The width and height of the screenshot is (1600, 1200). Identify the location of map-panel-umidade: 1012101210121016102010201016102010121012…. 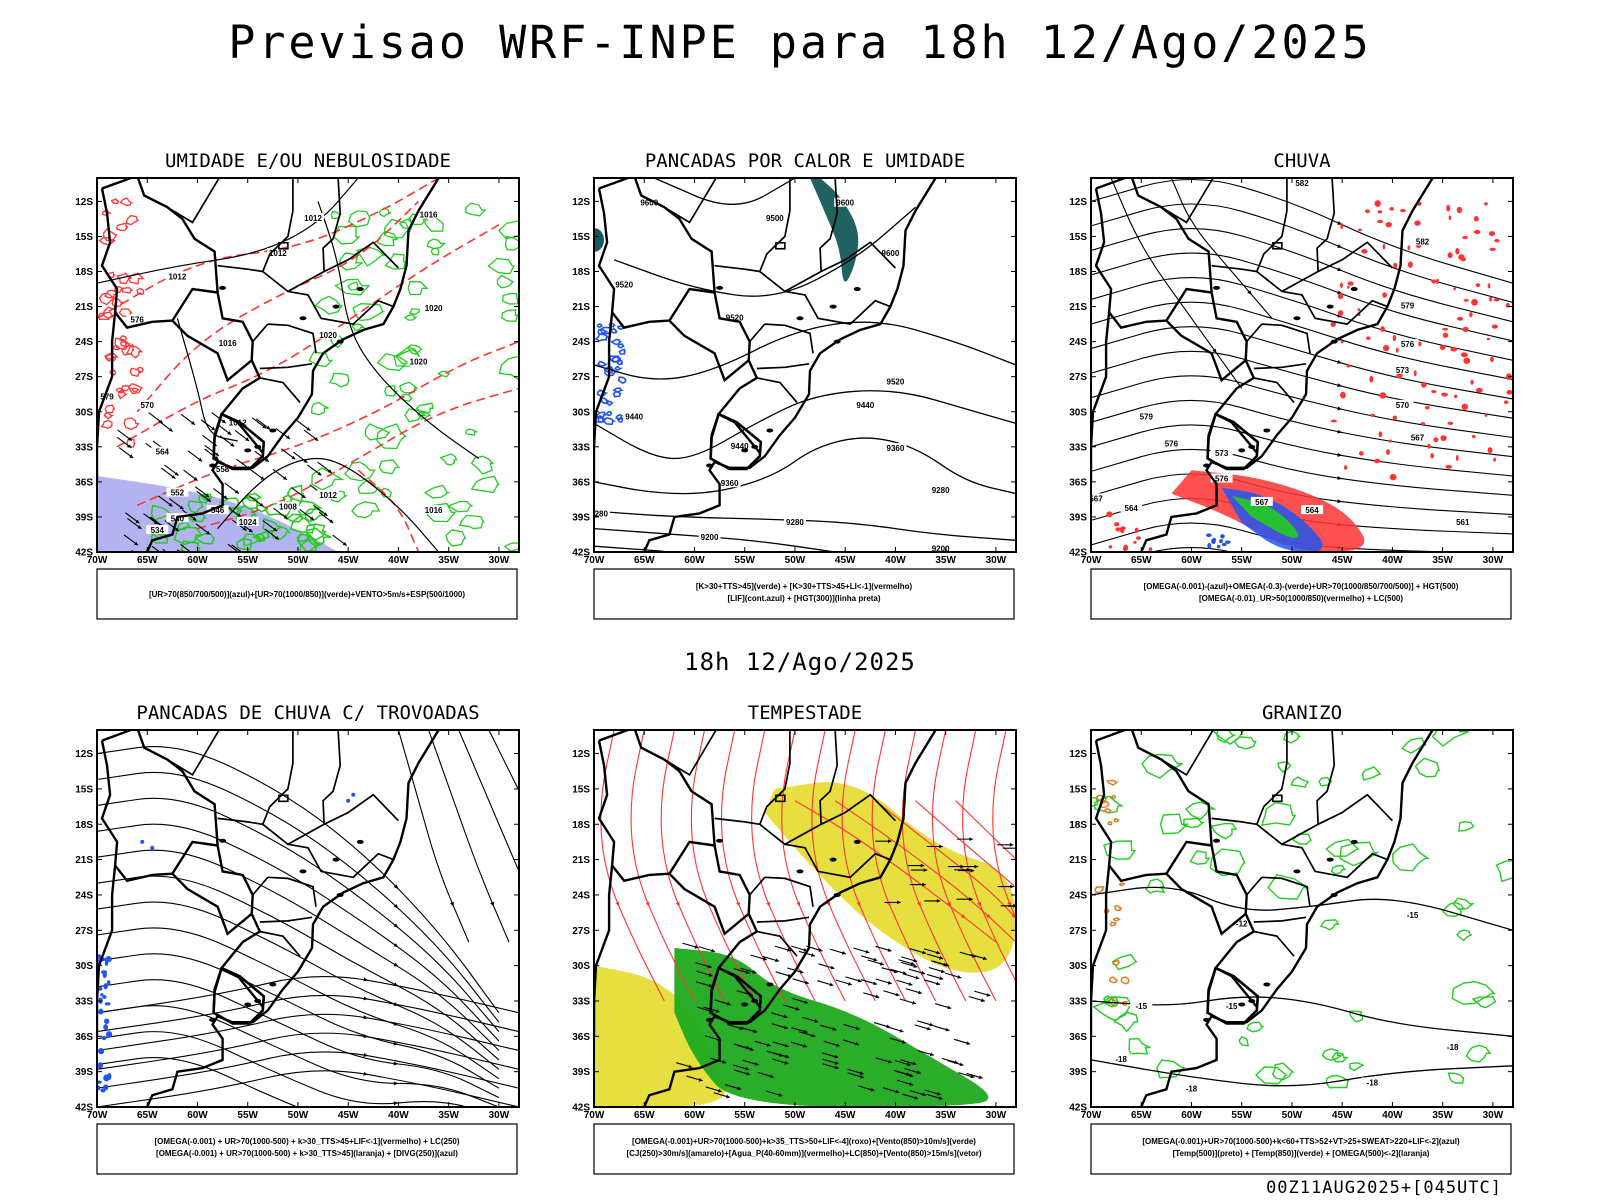
(297, 385).